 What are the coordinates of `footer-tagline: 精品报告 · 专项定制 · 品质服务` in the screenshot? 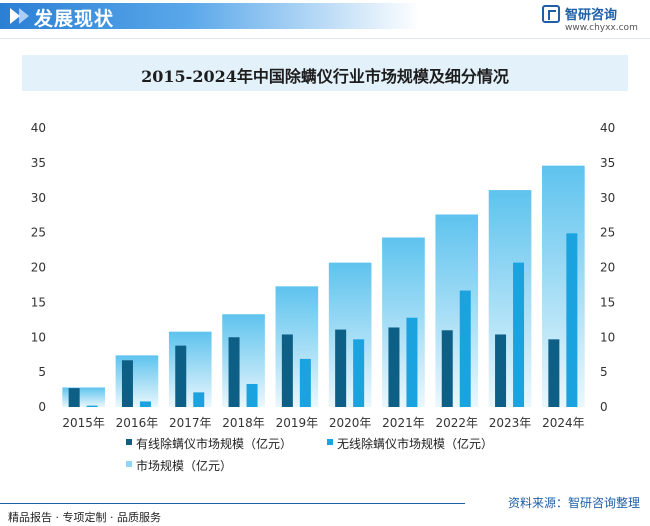 It's located at (84, 517).